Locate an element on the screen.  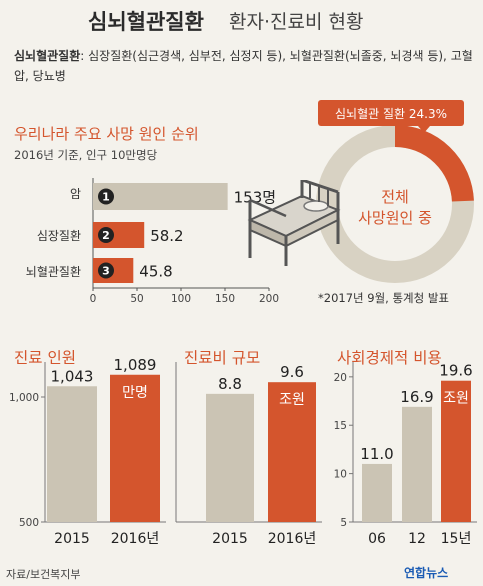
page-title-rest: 환자·진료비 현황 is located at coordinates (296, 22).